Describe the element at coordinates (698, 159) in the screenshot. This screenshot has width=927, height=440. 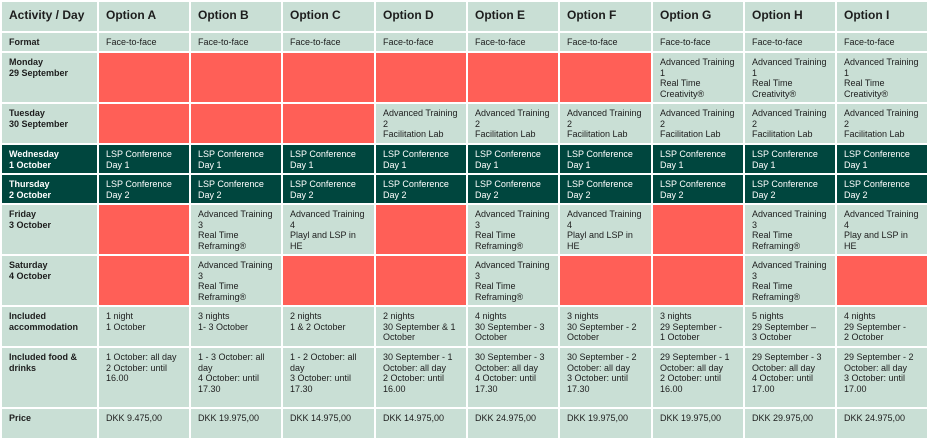
I see `wednesday-option-g-cell: LSP Conference Day 1` at that location.